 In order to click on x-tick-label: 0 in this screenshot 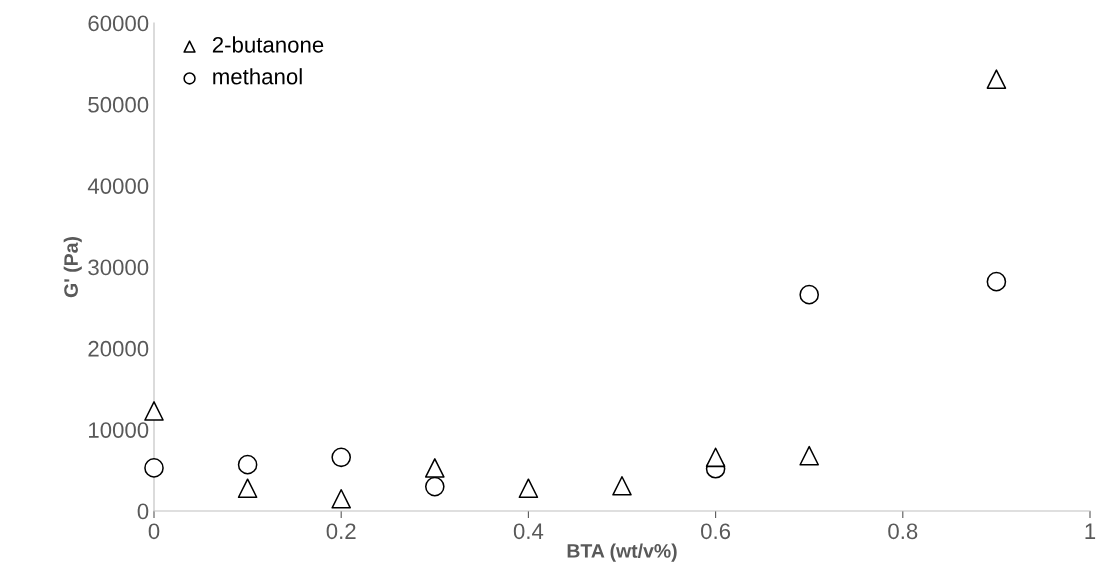, I will do `click(154, 531)`.